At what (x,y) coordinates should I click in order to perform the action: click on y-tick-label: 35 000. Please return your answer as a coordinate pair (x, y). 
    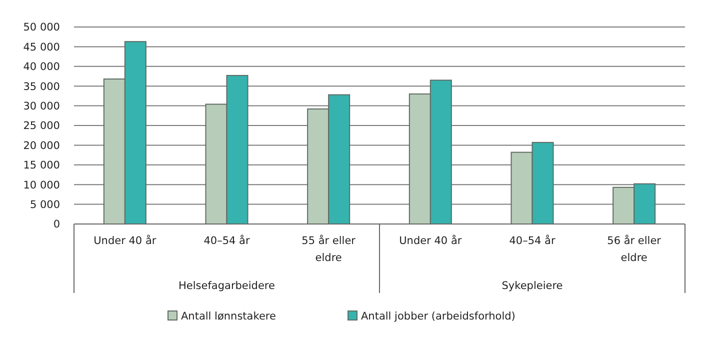
    Looking at the image, I should click on (41, 86).